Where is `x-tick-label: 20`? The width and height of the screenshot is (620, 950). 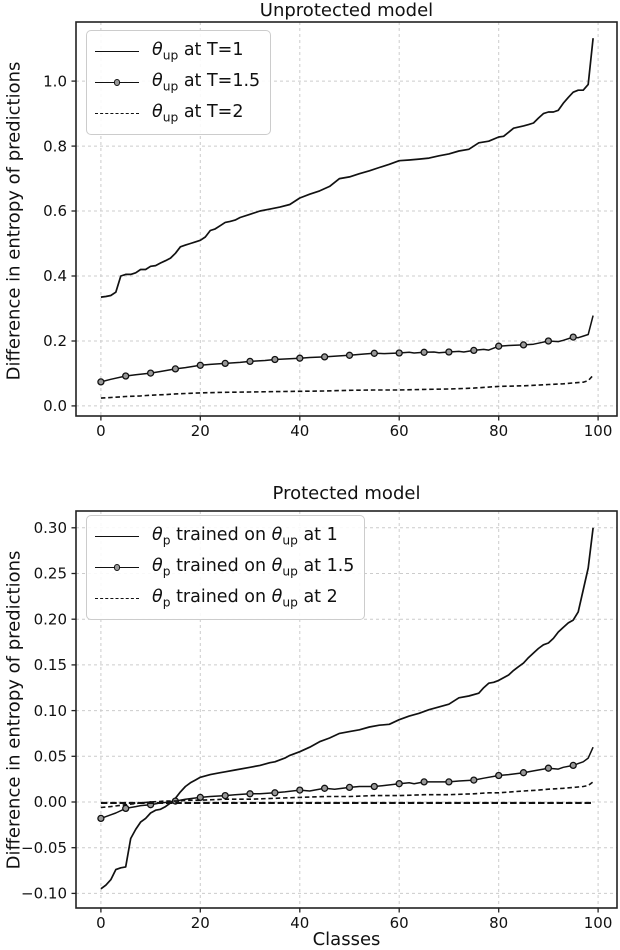 x-tick-label: 20 is located at coordinates (200, 923).